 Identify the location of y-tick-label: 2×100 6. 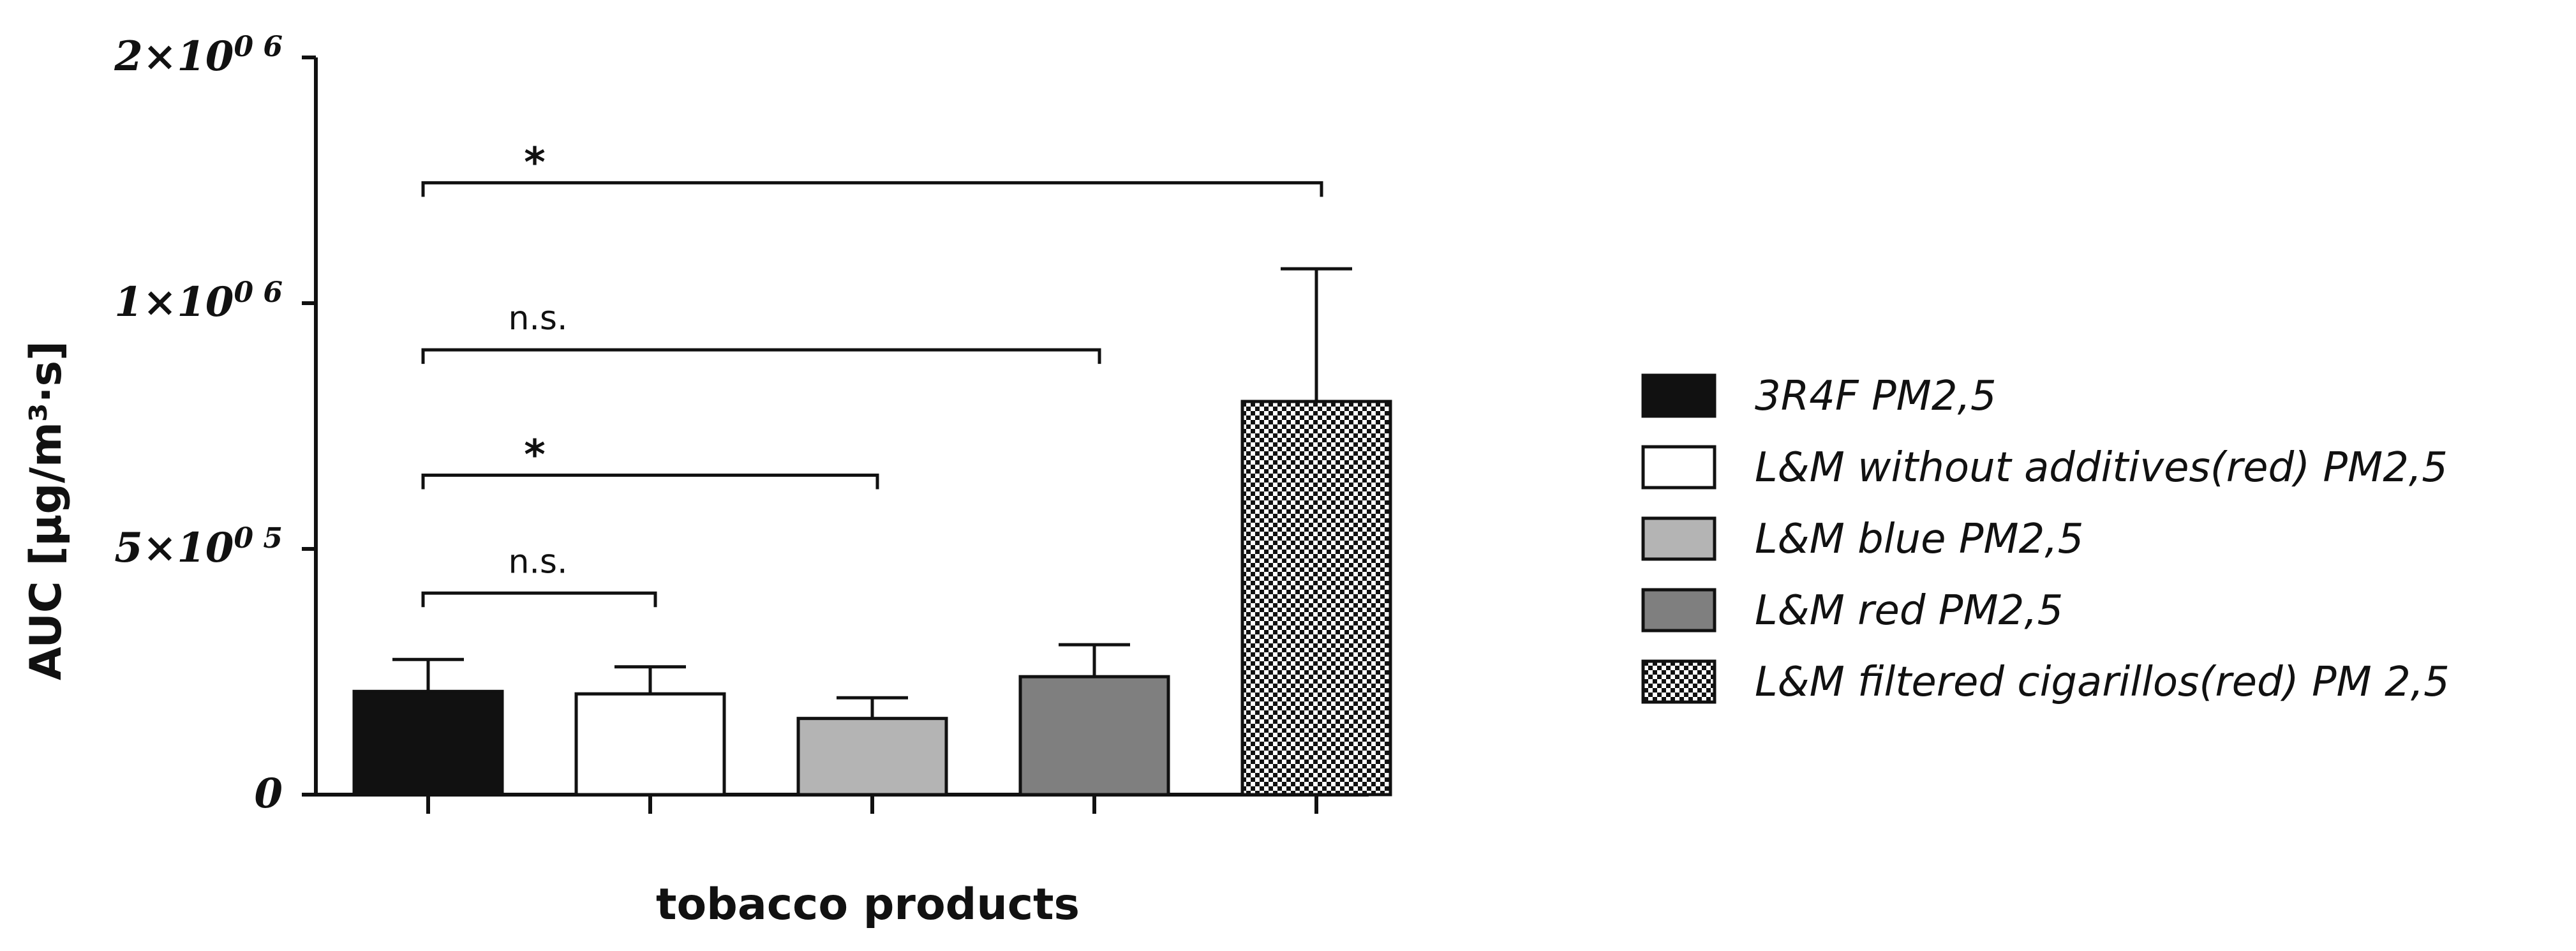
(198, 55).